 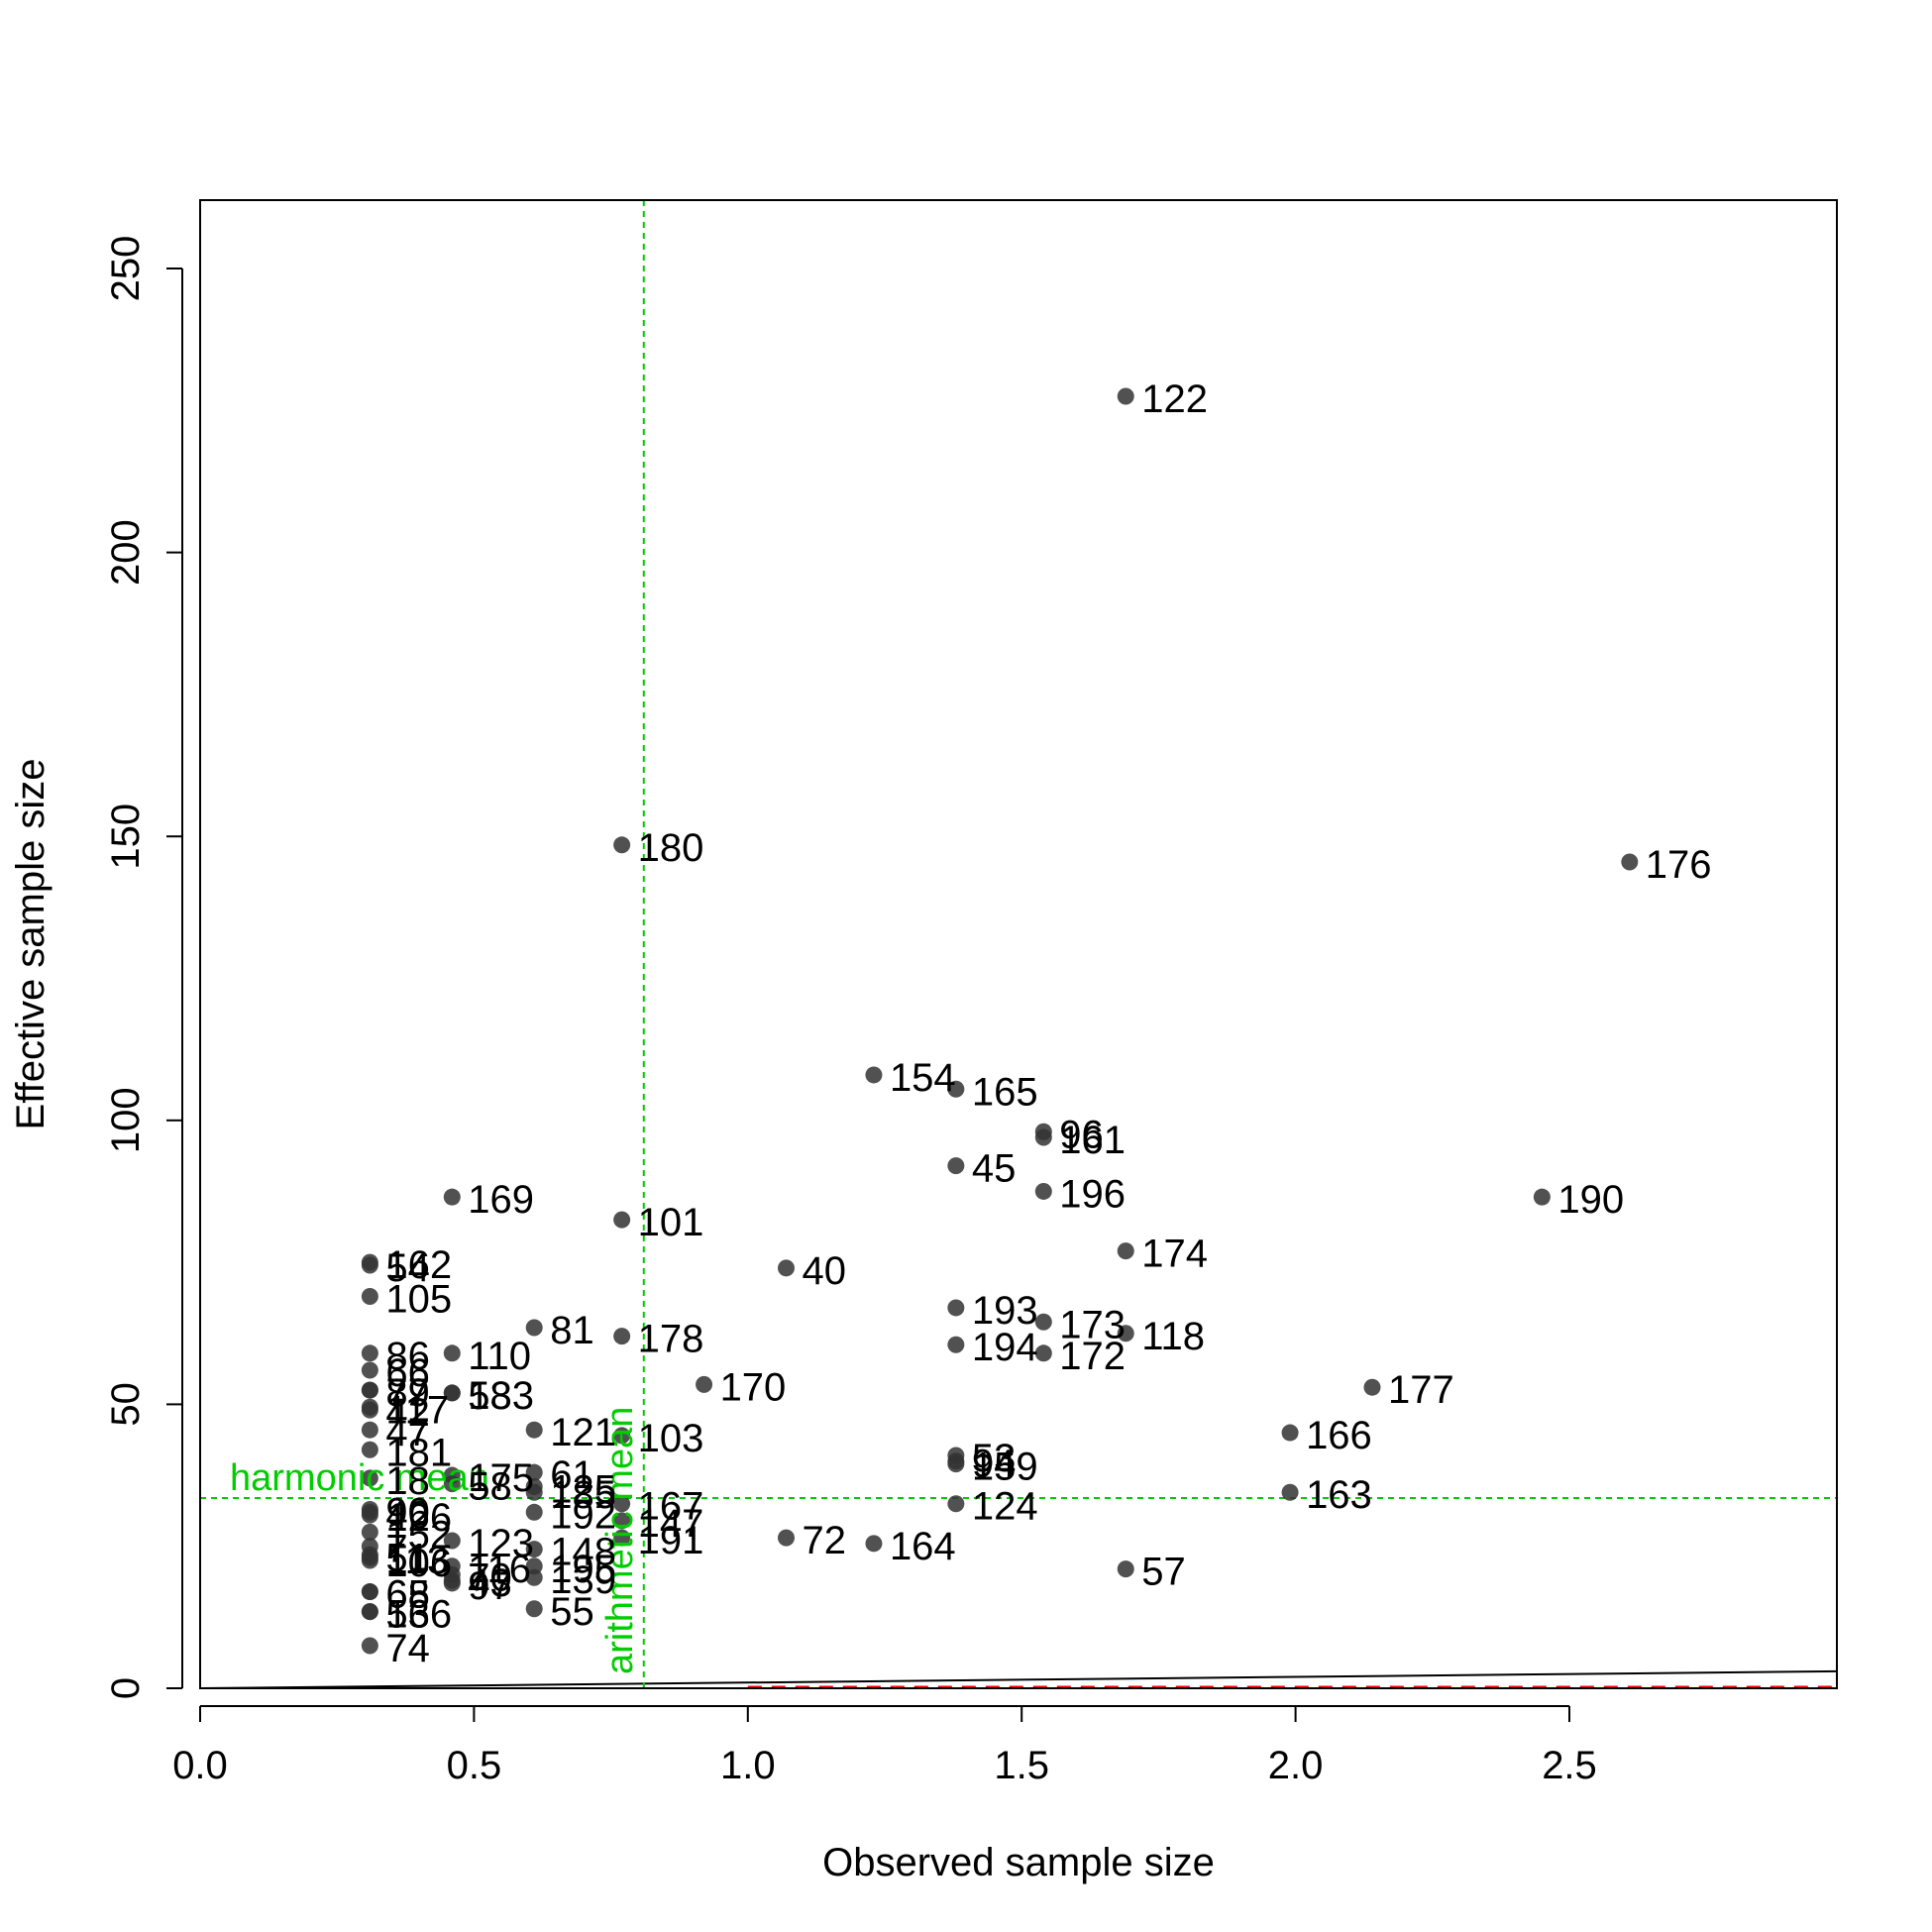 What do you see at coordinates (583, 1515) in the screenshot?
I see `point-label: 192` at bounding box center [583, 1515].